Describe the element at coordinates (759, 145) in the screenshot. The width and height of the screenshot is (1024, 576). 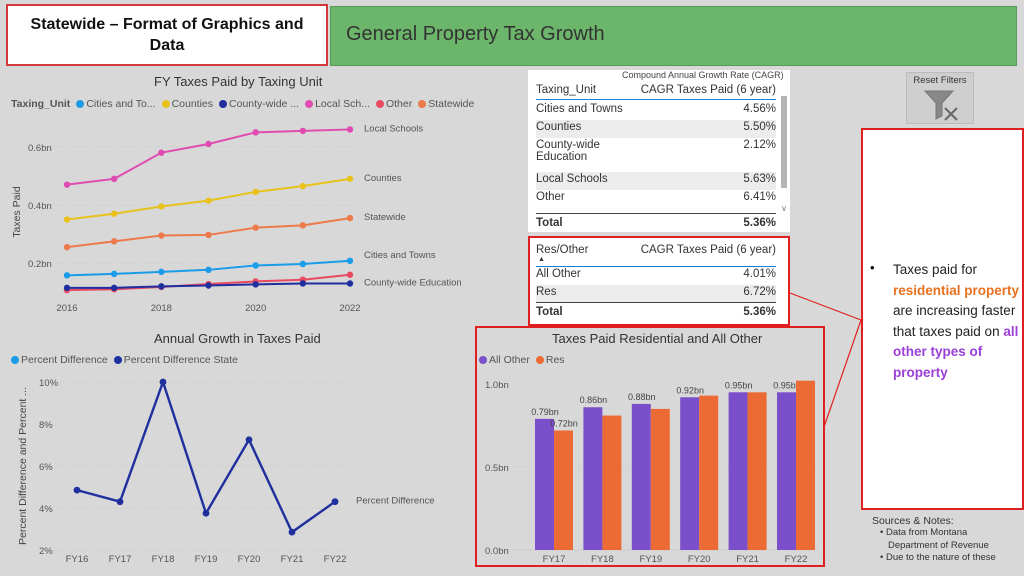
I see `row-value: 2.12%` at that location.